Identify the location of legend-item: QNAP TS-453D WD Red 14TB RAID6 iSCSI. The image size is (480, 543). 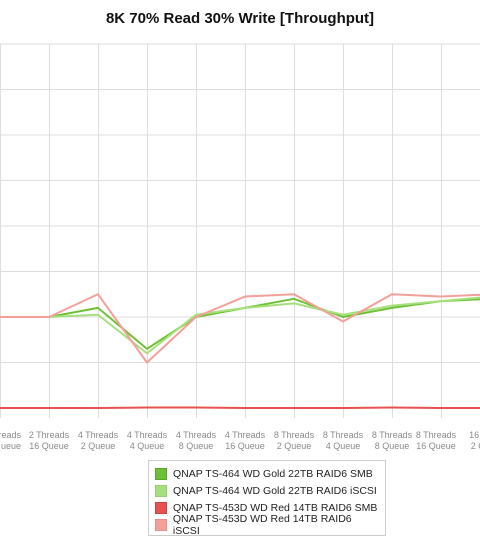
(267, 525).